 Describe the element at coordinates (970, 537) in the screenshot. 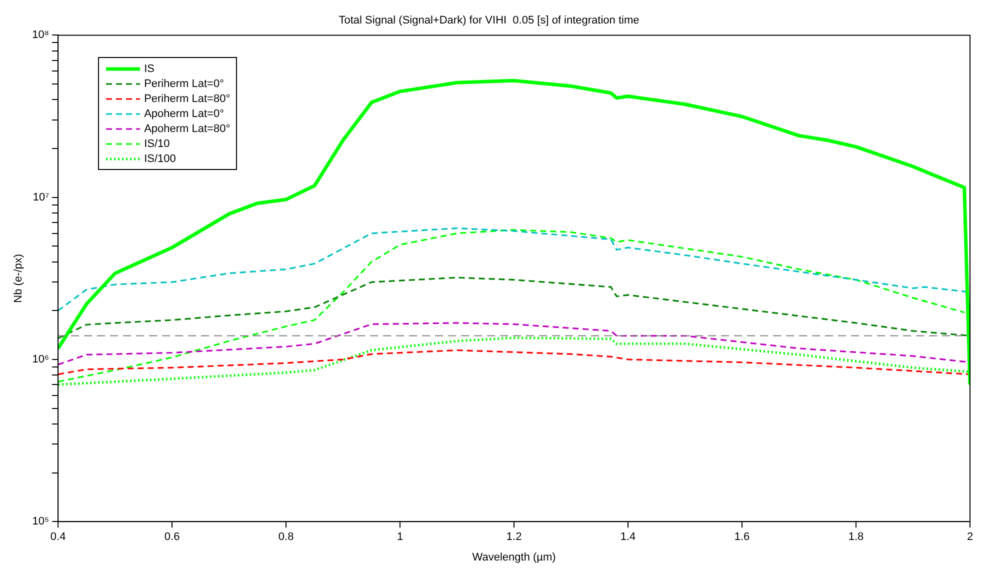

I see `x-tick-label: 2` at that location.